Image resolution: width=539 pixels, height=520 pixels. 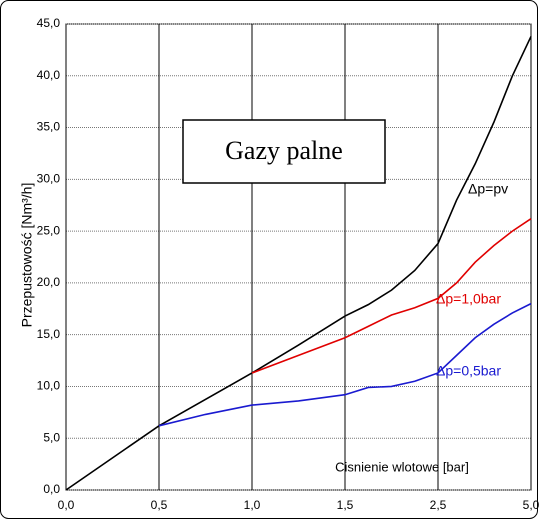 What do you see at coordinates (49, 23) in the screenshot?
I see `y-tick-label: 45,0` at bounding box center [49, 23].